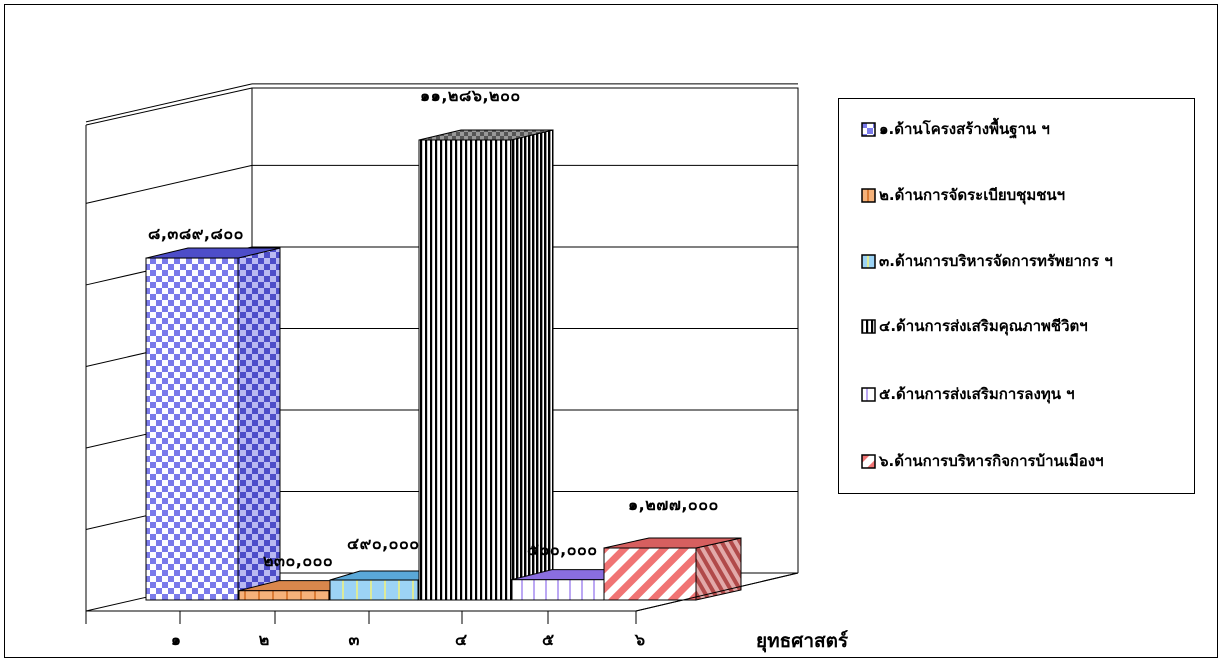 Image resolution: width=1225 pixels, height=662 pixels. Describe the element at coordinates (298, 560) in the screenshot. I see `value-label: ๒๓๐,๐๐๐` at that location.